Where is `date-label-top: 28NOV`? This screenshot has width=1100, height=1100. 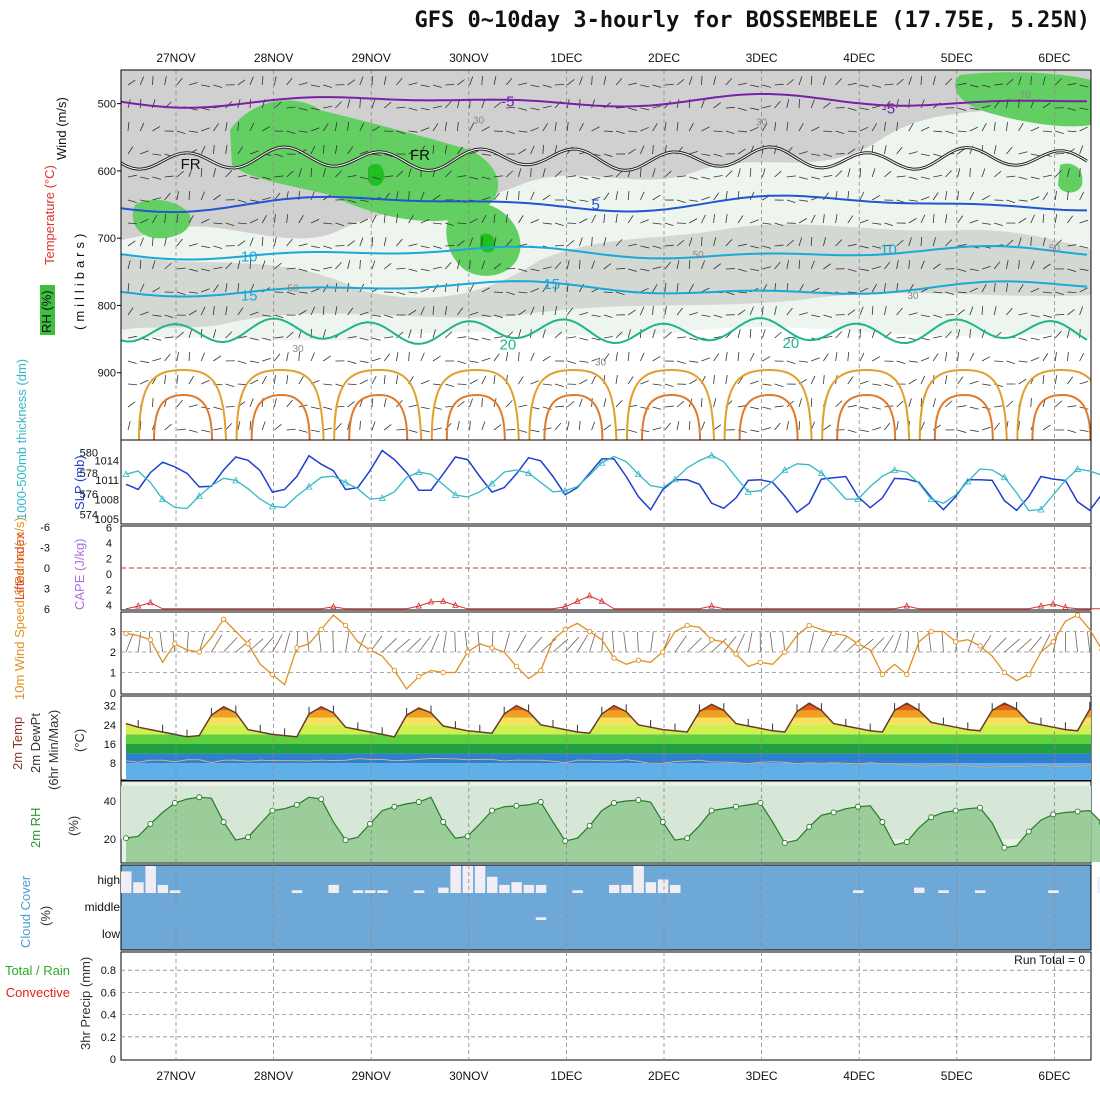
date-label-top: 28NOV is located at coordinates (273, 58).